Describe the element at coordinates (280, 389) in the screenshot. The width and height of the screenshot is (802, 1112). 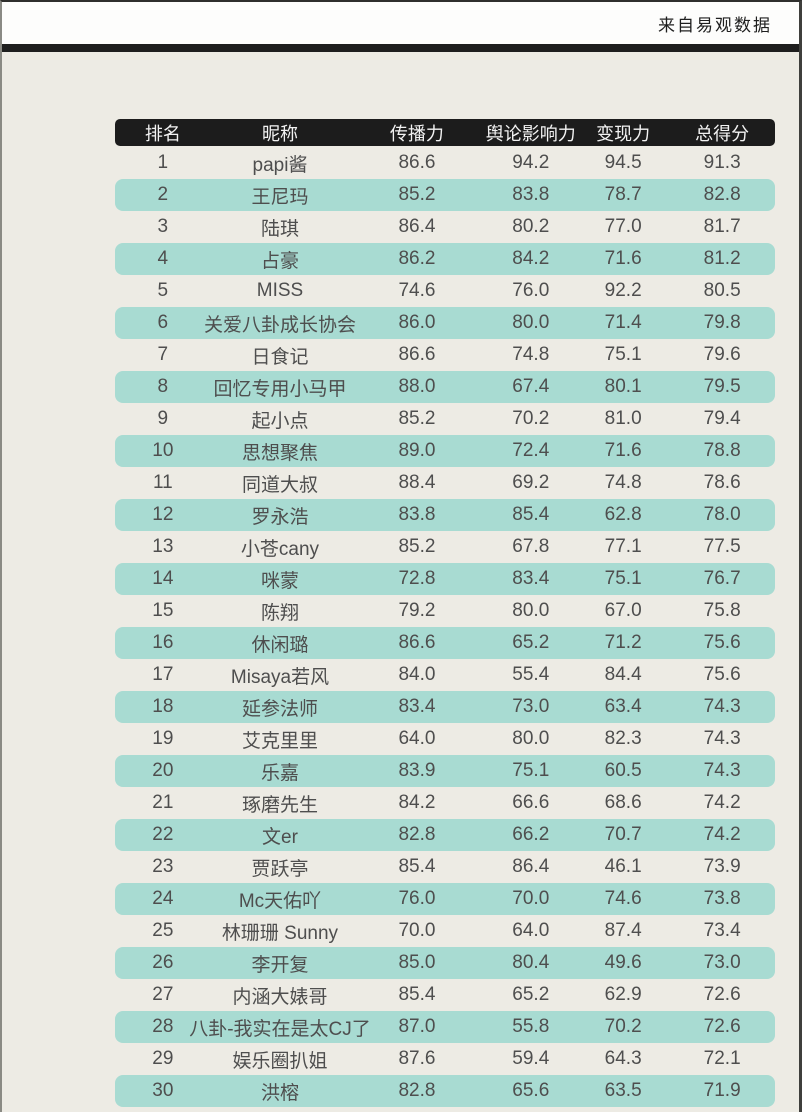
I see `cell-nickname: 回忆专用小马甲` at that location.